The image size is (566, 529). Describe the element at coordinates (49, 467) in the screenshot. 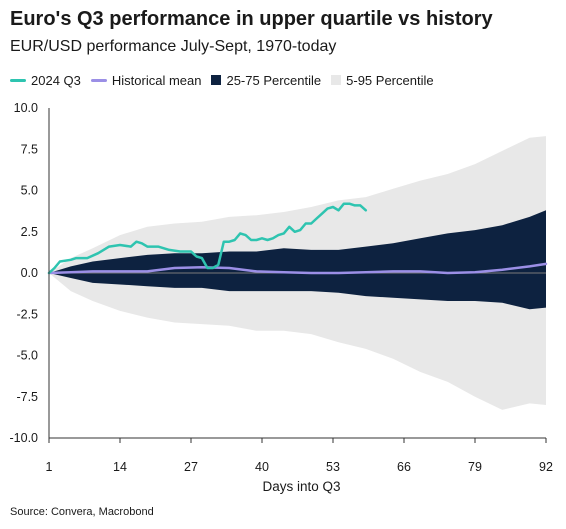

I see `x-tick-label: 1` at that location.